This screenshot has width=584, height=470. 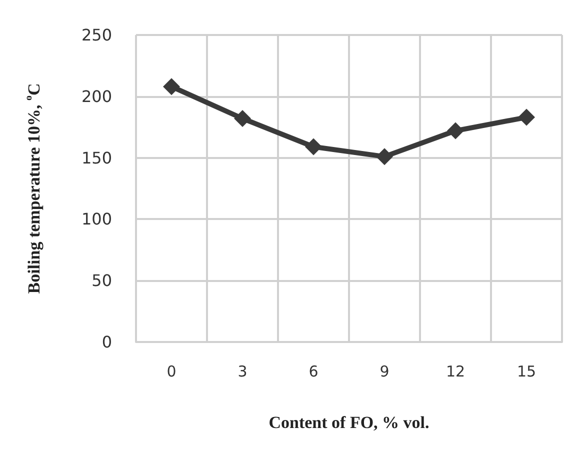 What do you see at coordinates (107, 342) in the screenshot?
I see `y-tick-label: 0` at bounding box center [107, 342].